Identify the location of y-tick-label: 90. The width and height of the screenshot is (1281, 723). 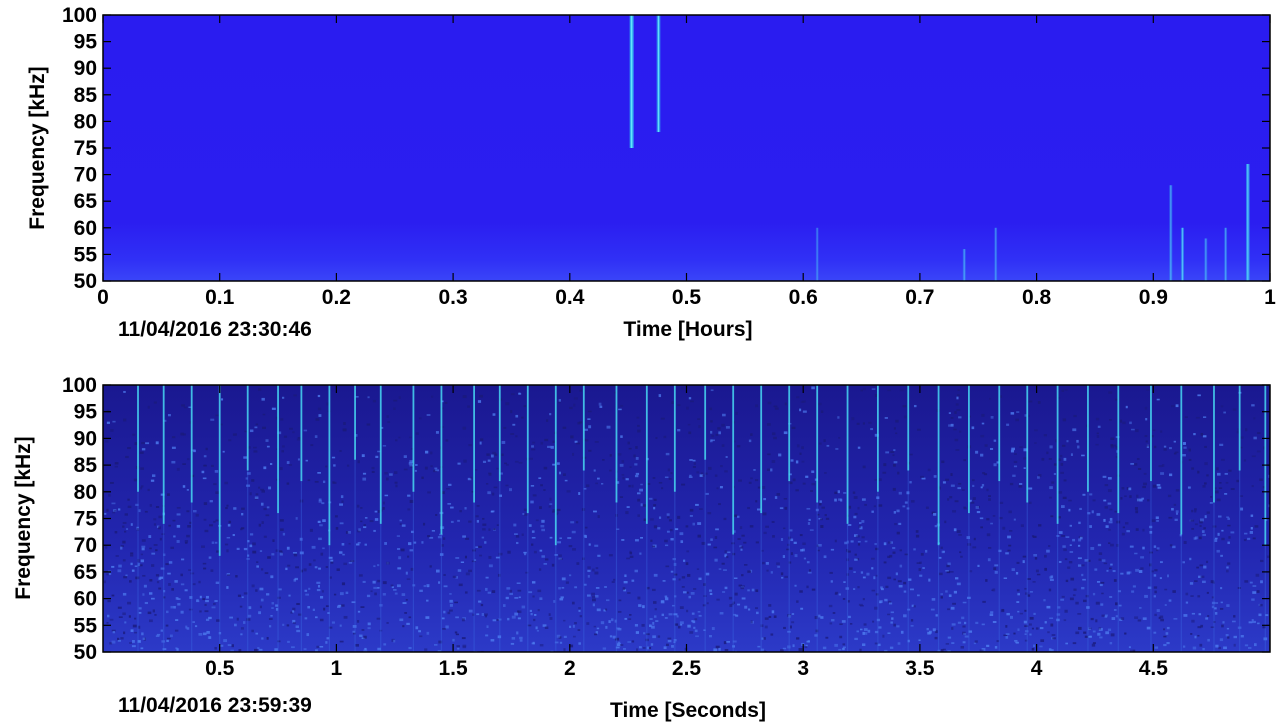
(85, 438).